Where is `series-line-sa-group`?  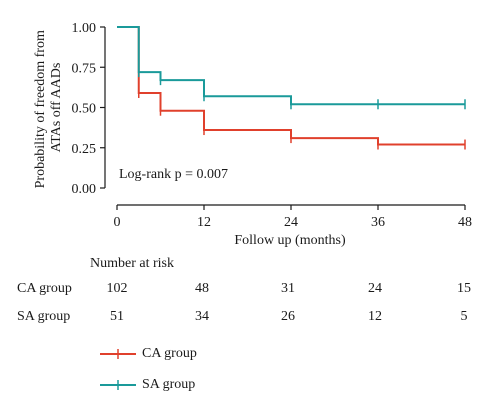 series-line-sa-group is located at coordinates (291, 66).